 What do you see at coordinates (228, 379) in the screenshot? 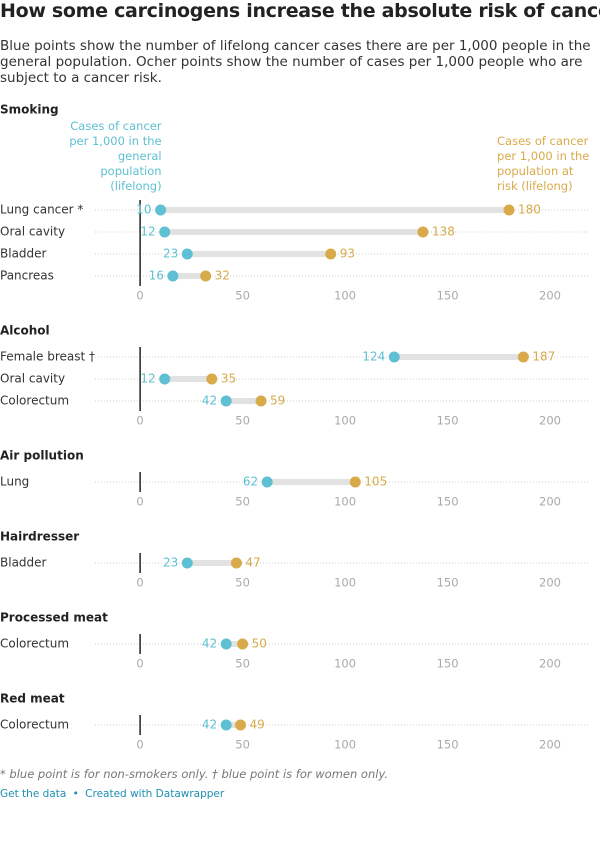
I see `value-label: 35` at bounding box center [228, 379].